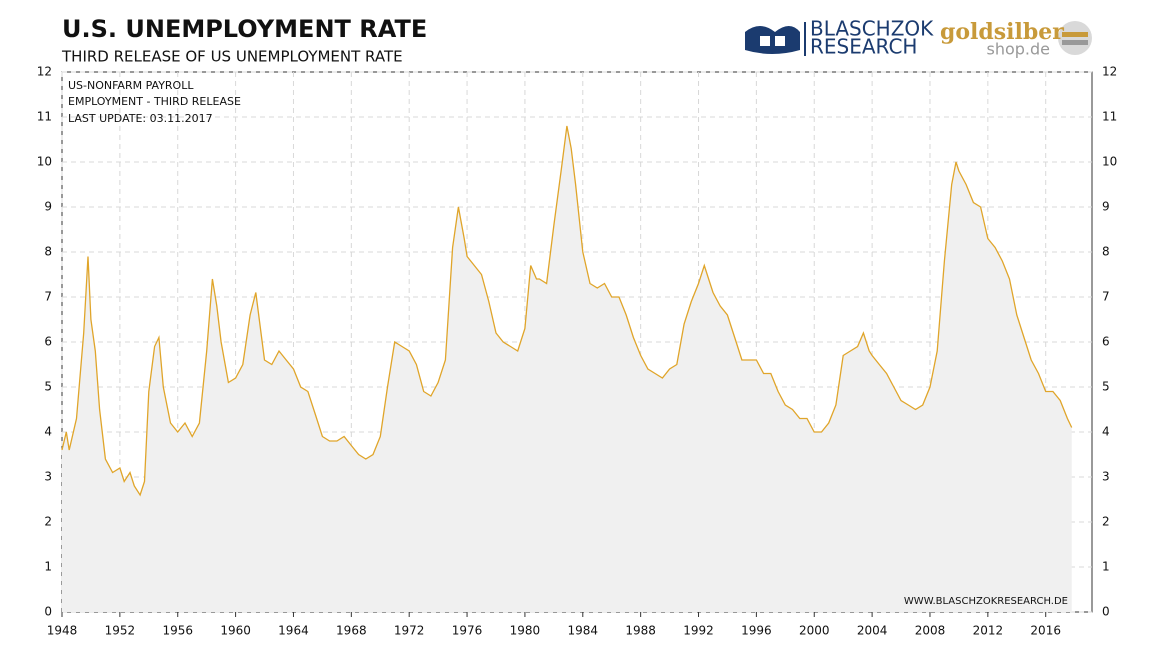  Describe the element at coordinates (409, 631) in the screenshot. I see `x-tick-label: 1972` at that location.